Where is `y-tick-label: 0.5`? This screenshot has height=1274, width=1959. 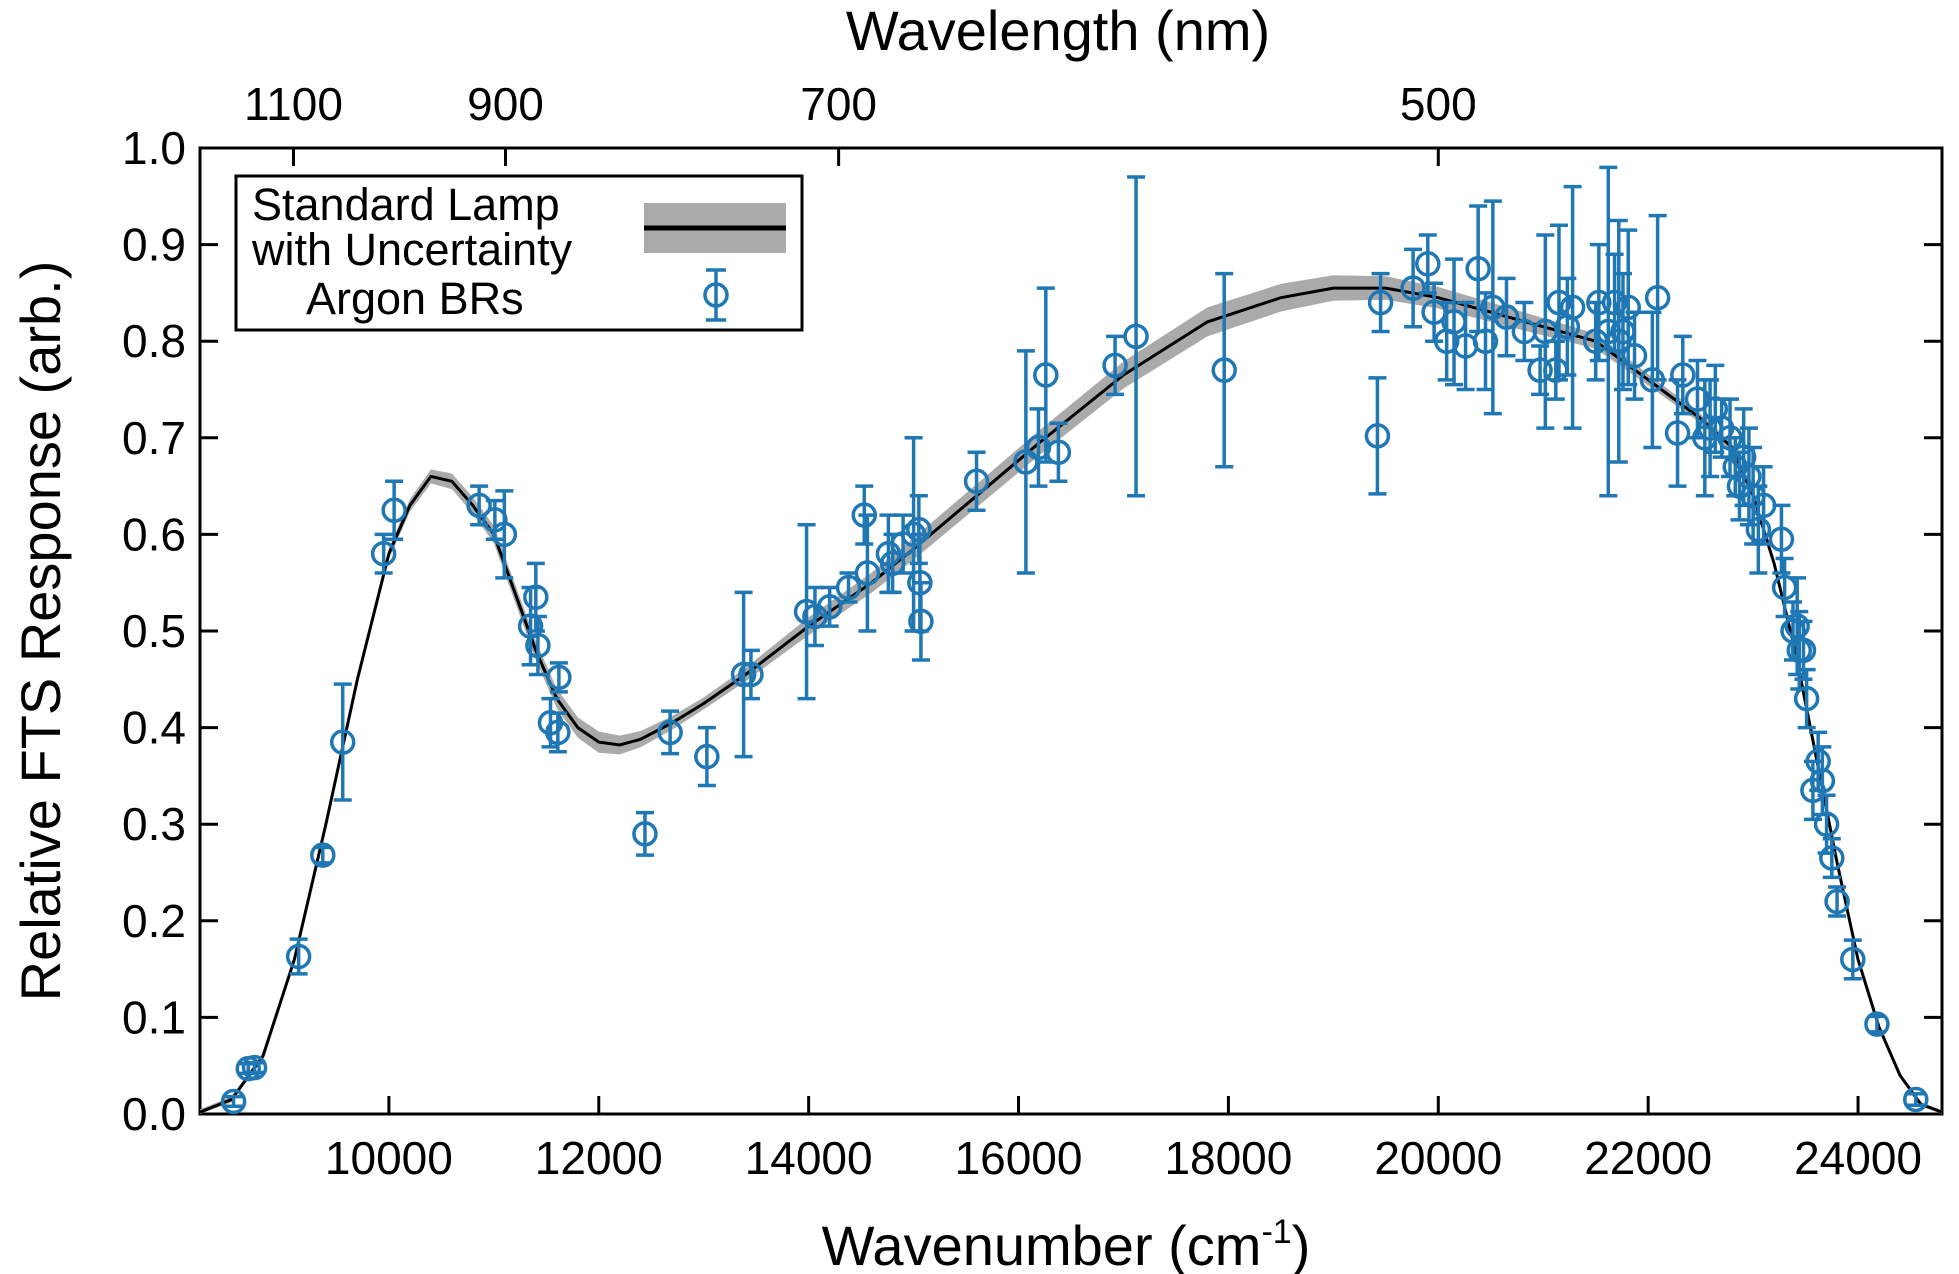
y-tick-label: 0.5 is located at coordinates (154, 631).